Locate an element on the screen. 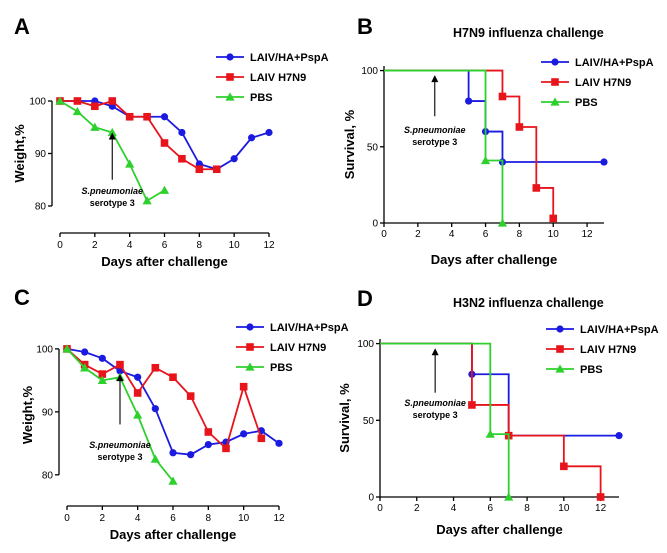 The width and height of the screenshot is (667, 553). annotation-arrow-head is located at coordinates (435, 352).